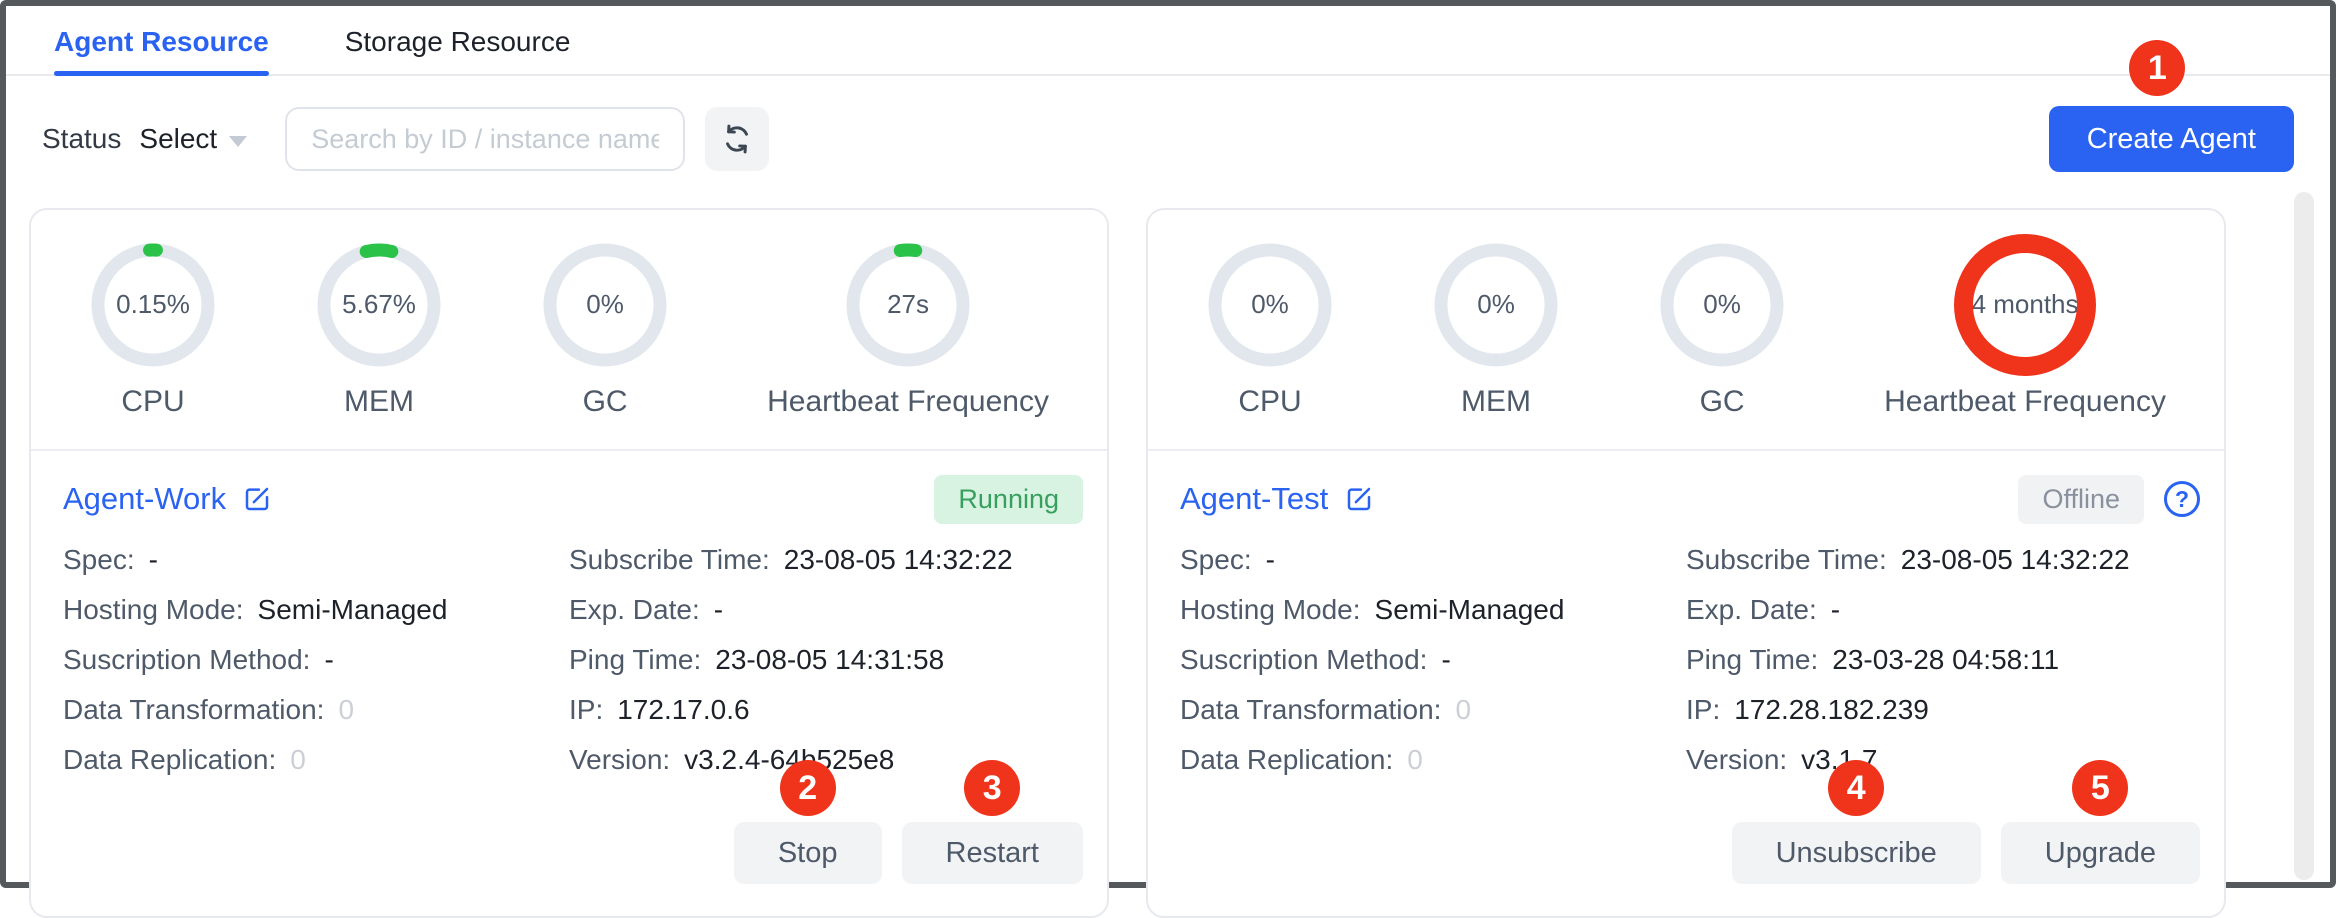 This screenshot has height=918, width=2336. What do you see at coordinates (2182, 499) in the screenshot?
I see `help-icon` at bounding box center [2182, 499].